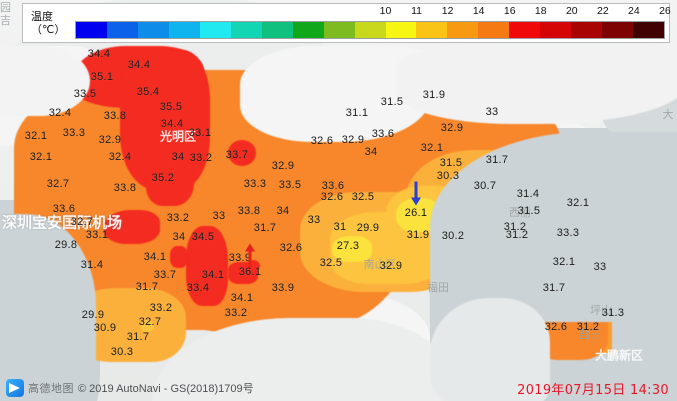 This screenshot has width=677, height=401. What do you see at coordinates (62, 223) in the screenshot?
I see `place-label: 深圳宝安国际机场` at bounding box center [62, 223].